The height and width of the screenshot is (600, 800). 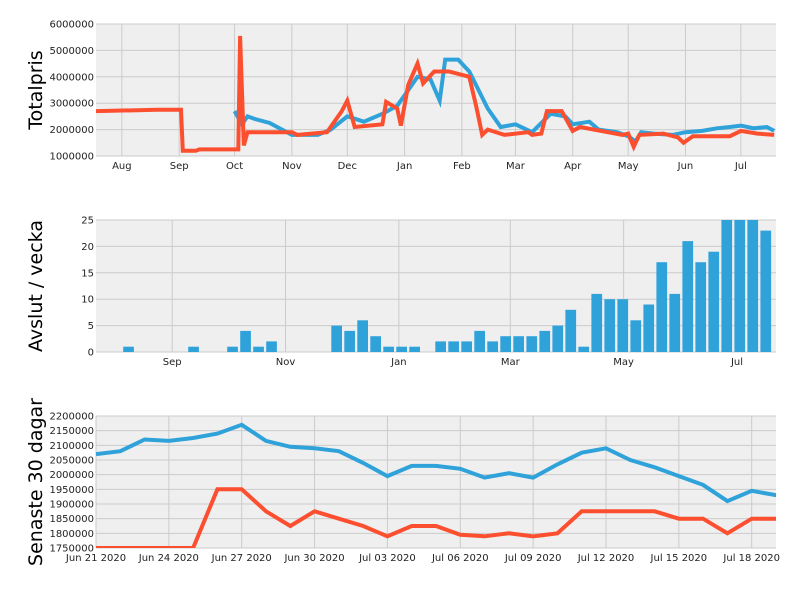 I want to click on y-tick-label: 4000000, so click(x=71, y=77).